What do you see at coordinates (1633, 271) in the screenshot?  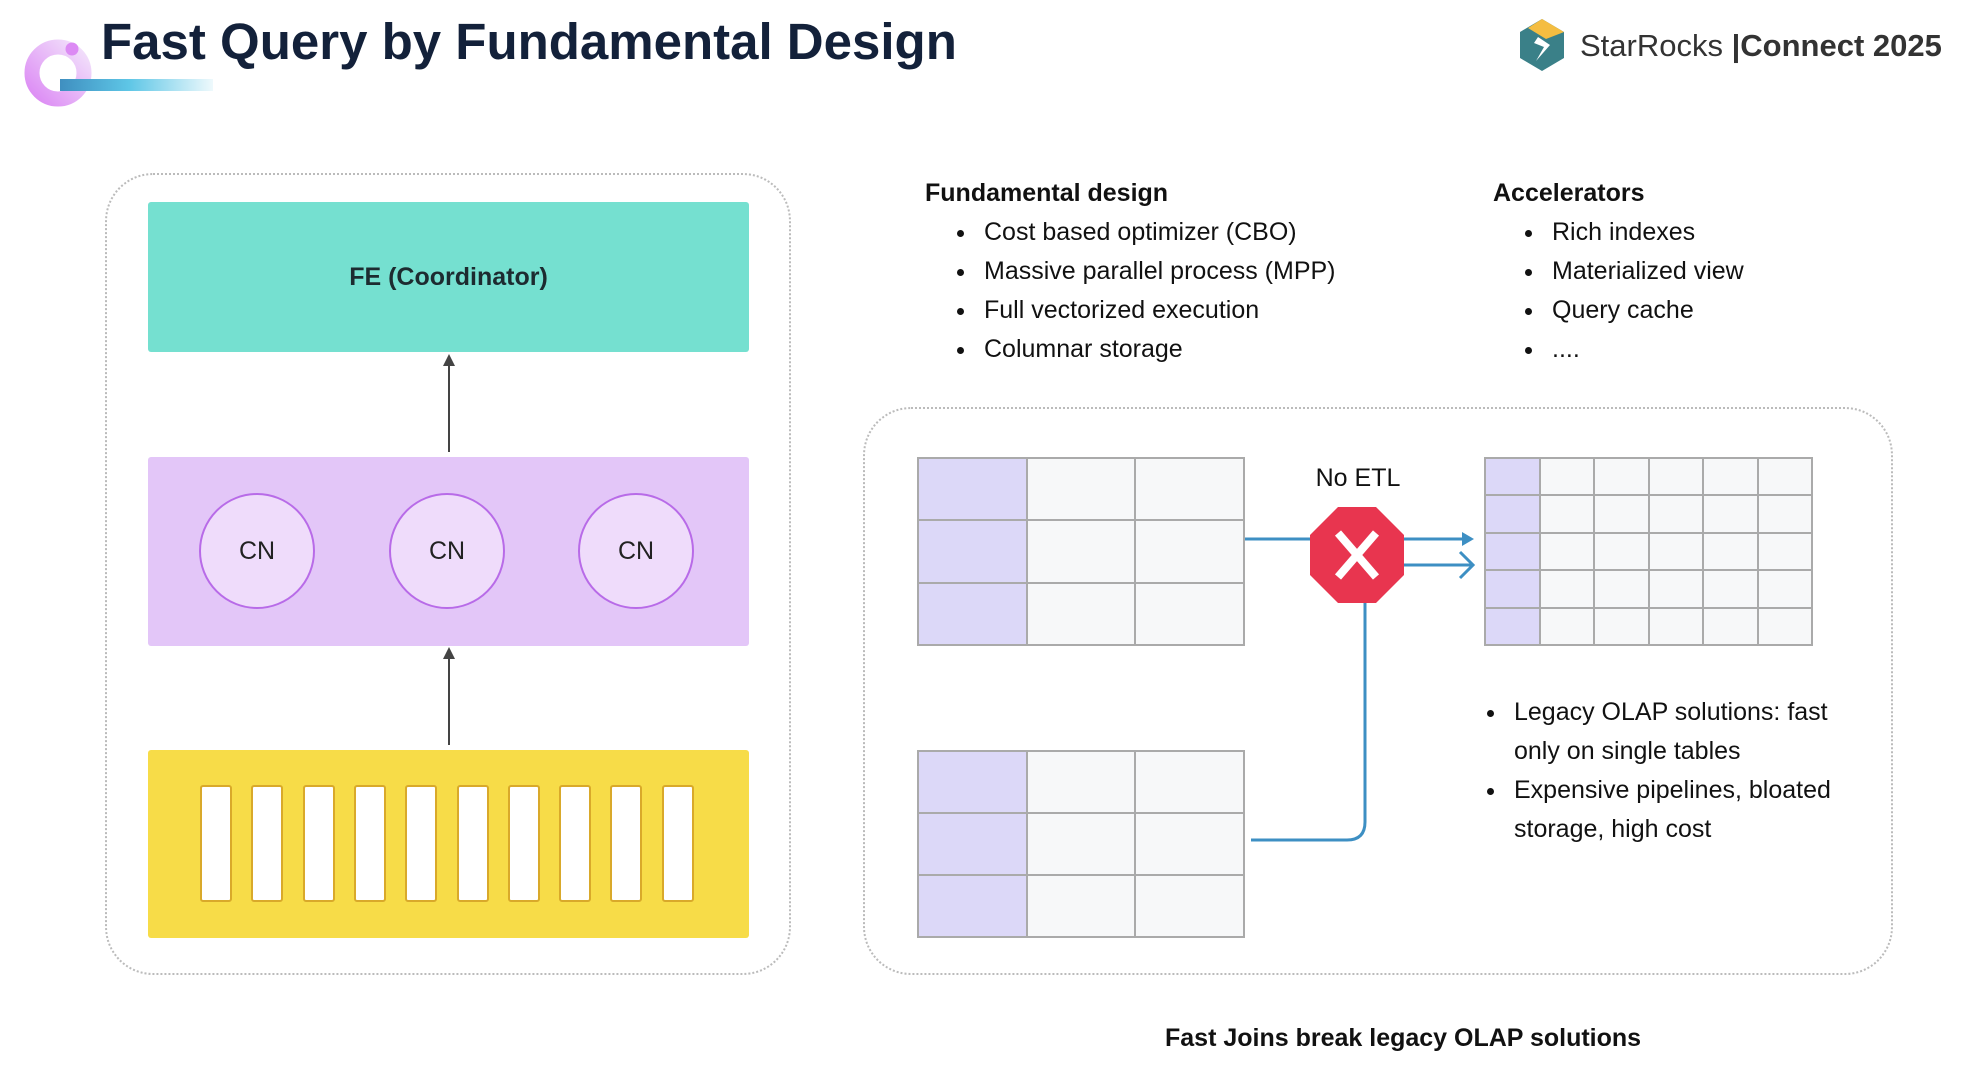 I see `list-item: Materialized view` at bounding box center [1633, 271].